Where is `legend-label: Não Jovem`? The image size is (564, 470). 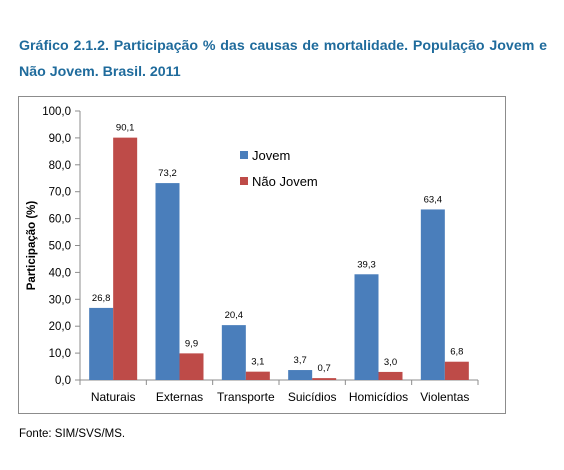 legend-label: Não Jovem is located at coordinates (285, 181).